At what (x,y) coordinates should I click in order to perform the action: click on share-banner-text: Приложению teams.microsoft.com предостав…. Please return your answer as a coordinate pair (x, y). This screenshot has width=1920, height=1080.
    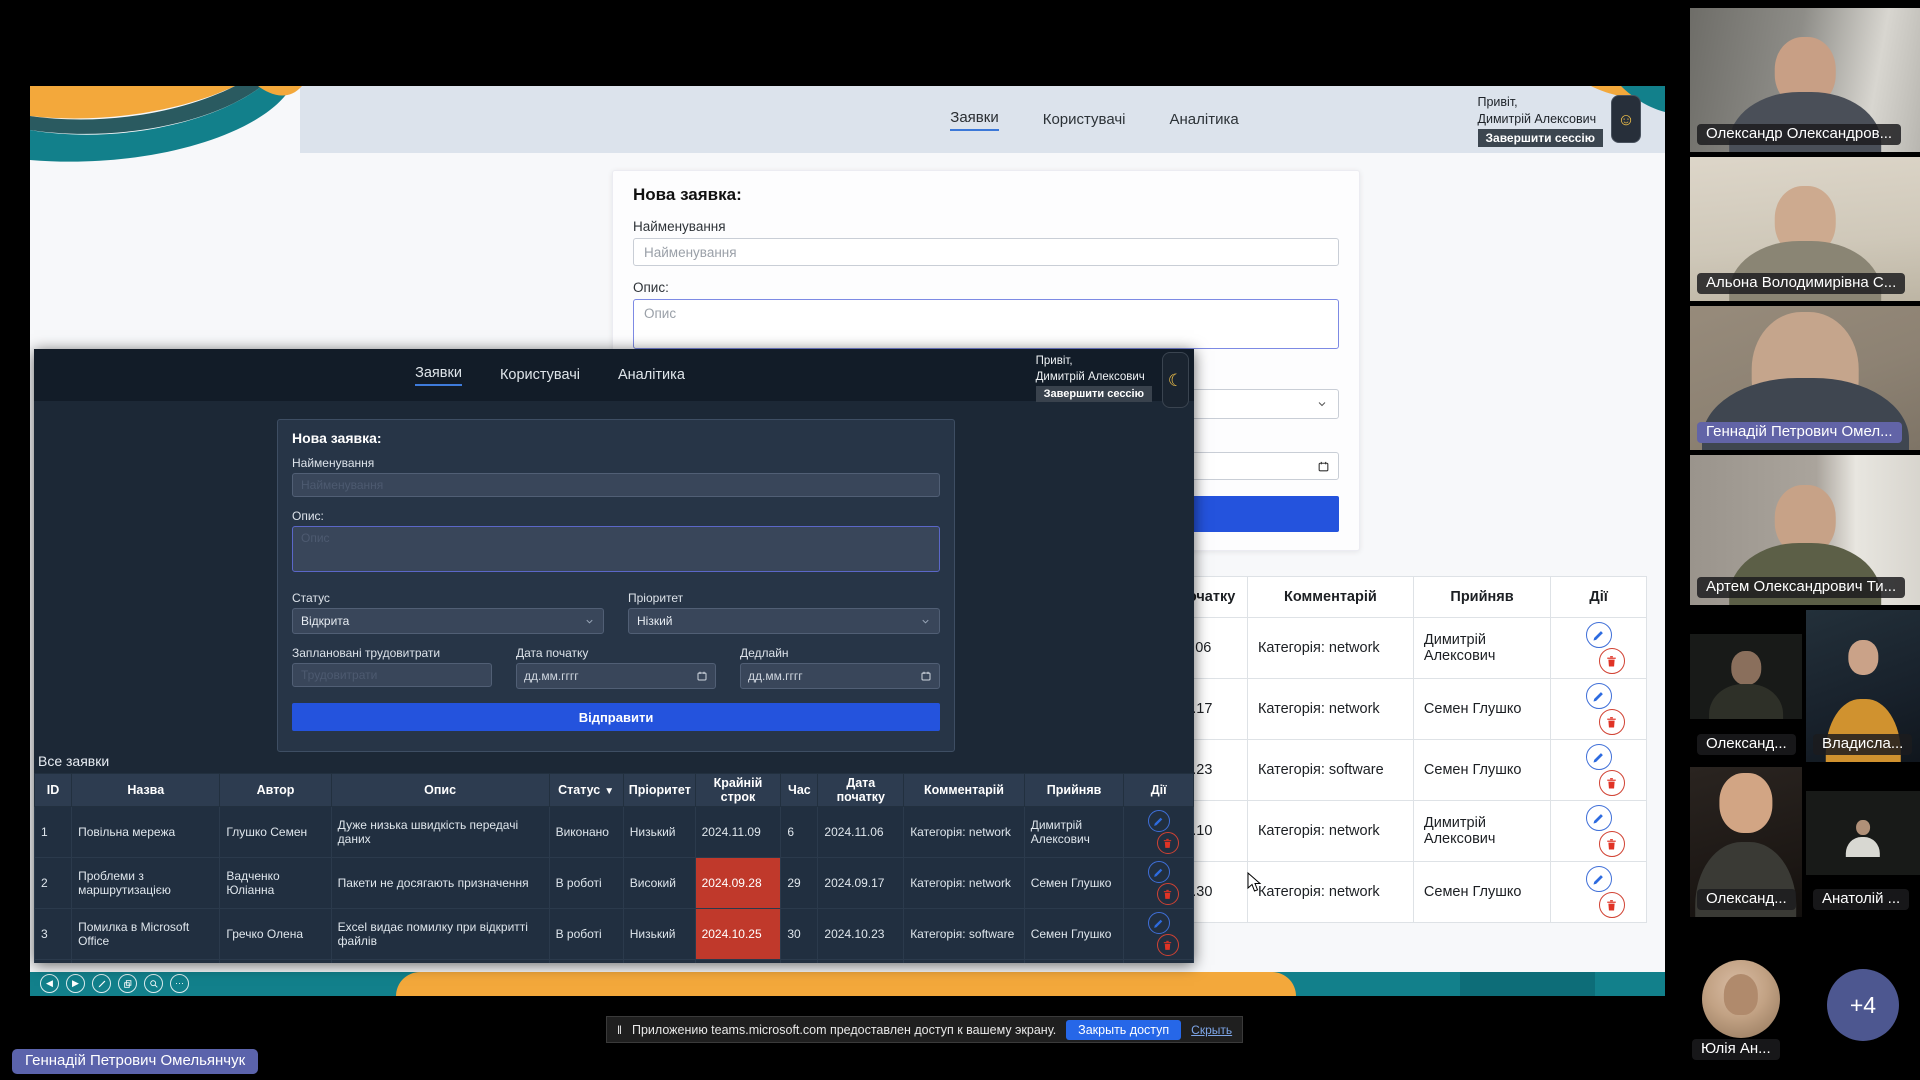
    Looking at the image, I should click on (844, 1029).